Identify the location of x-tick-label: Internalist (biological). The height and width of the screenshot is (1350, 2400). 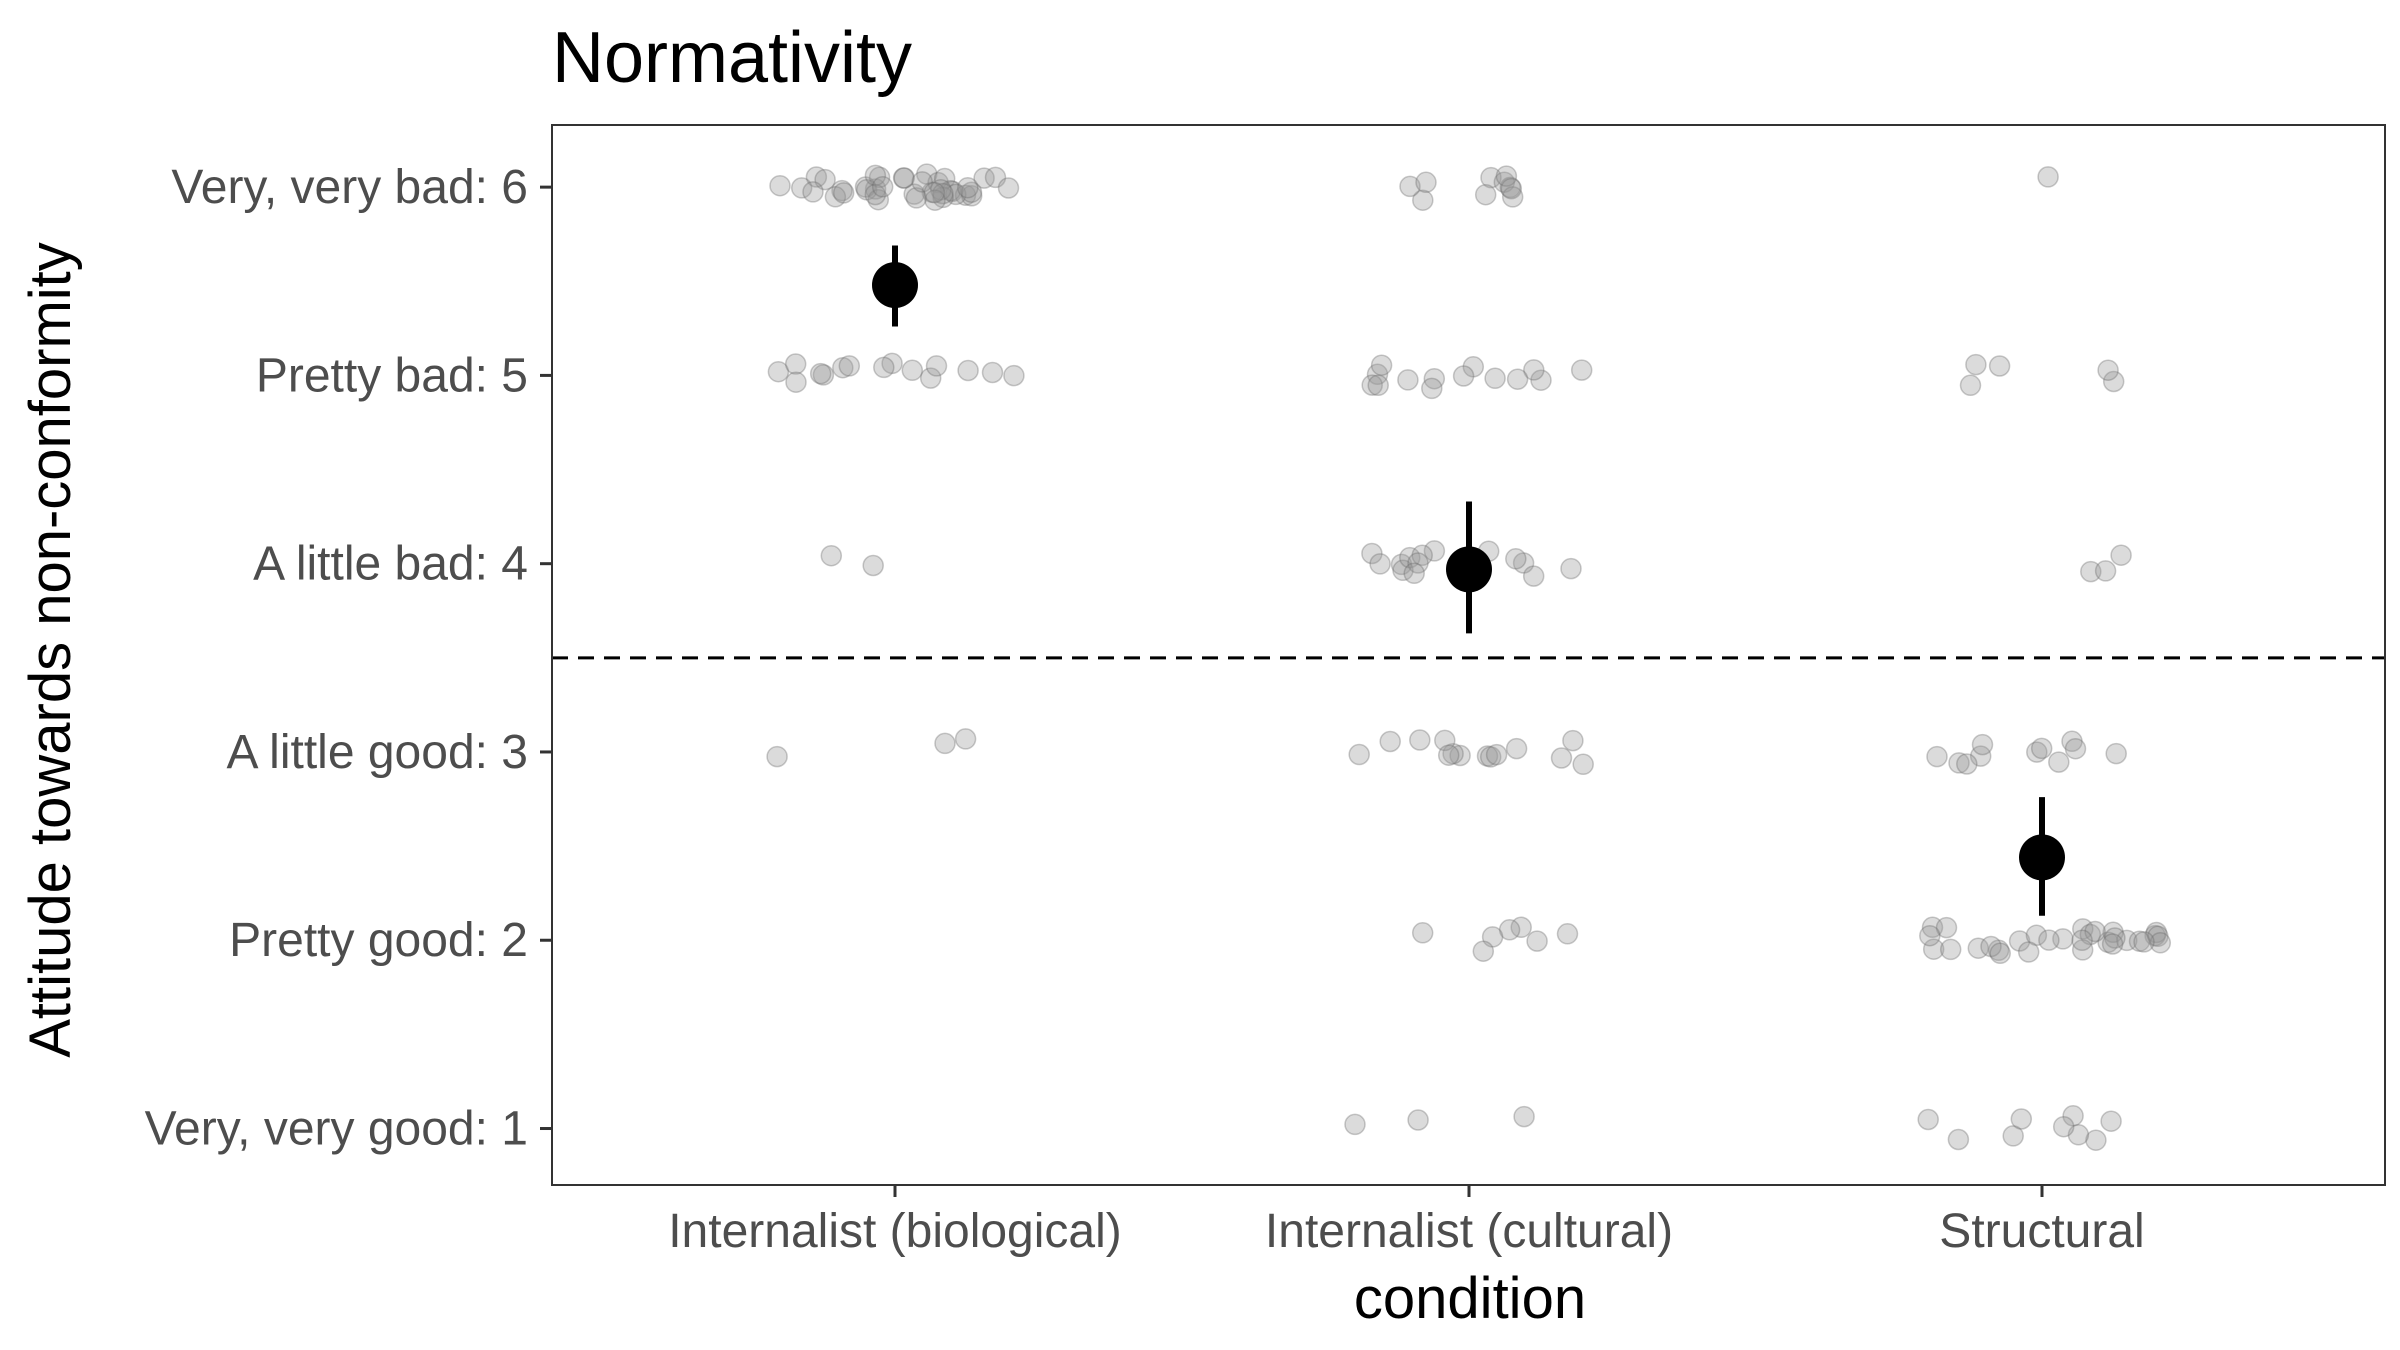
(895, 1231).